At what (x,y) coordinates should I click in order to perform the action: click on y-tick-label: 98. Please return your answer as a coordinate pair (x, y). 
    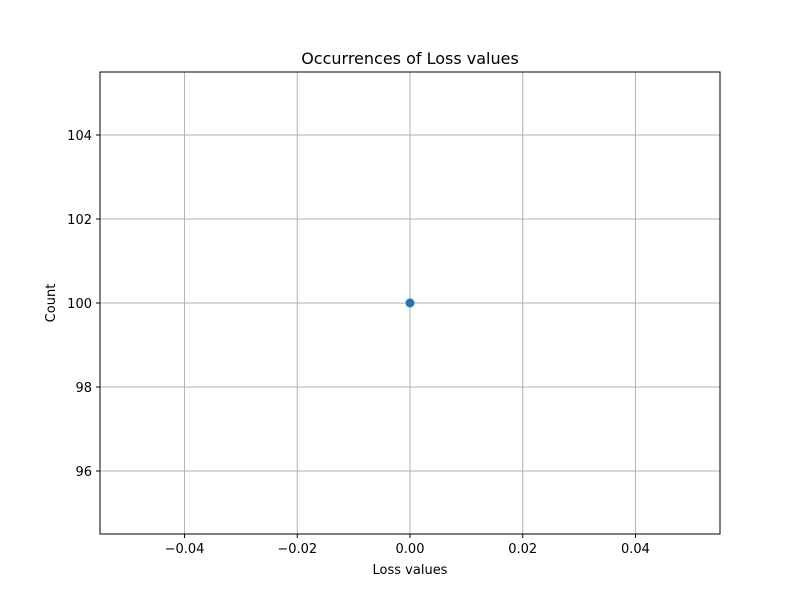
    Looking at the image, I should click on (83, 388).